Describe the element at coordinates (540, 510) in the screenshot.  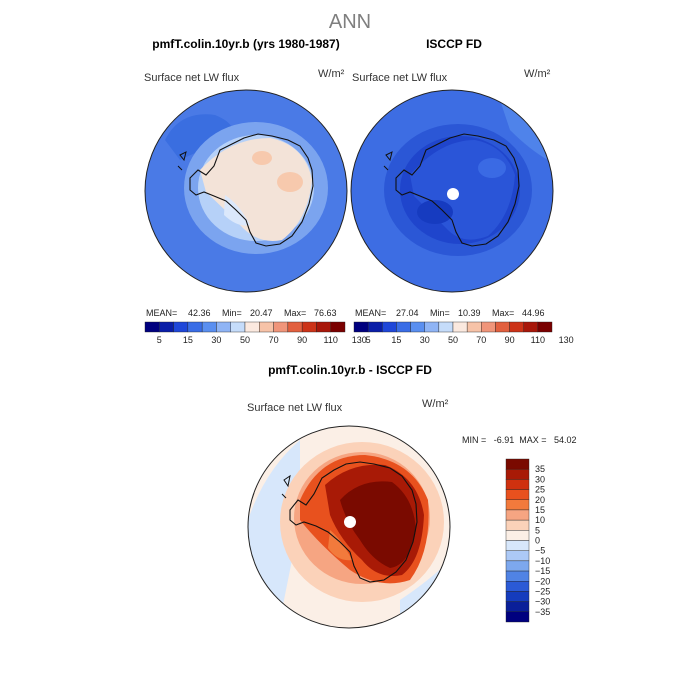
I see `colorbar-tick-label: 15` at that location.